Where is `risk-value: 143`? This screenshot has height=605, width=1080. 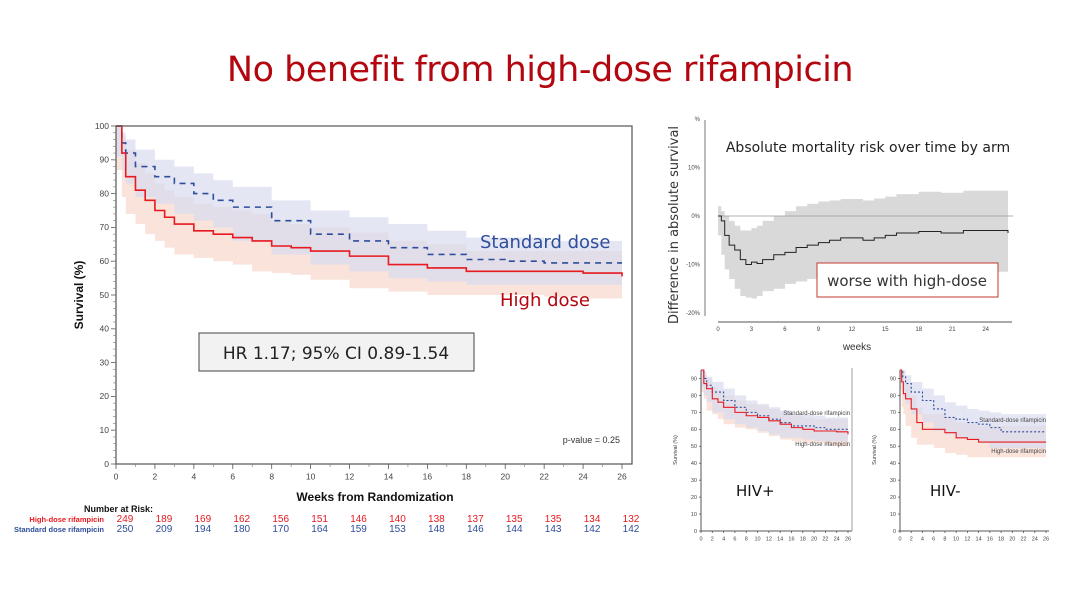 risk-value: 143 is located at coordinates (553, 529).